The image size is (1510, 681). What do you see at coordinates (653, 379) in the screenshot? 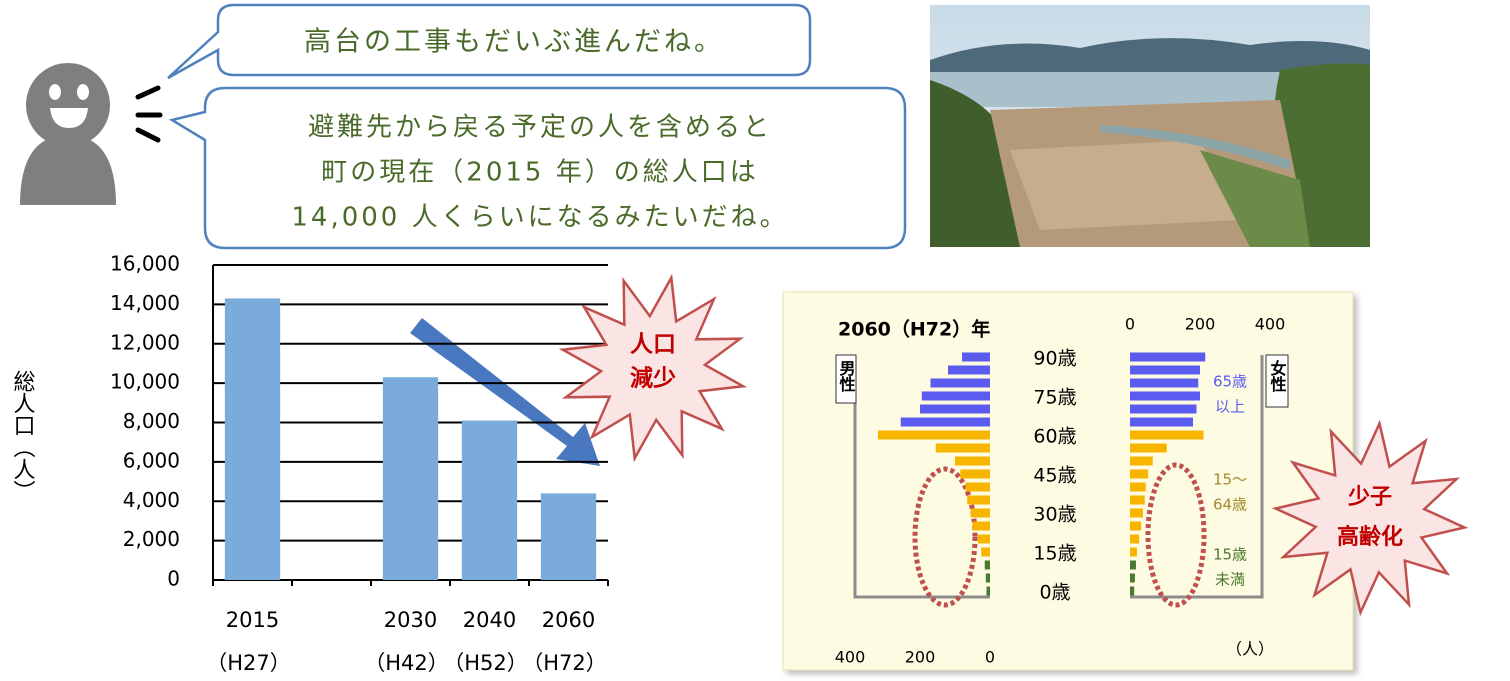
I see `annotation: 減少` at bounding box center [653, 379].